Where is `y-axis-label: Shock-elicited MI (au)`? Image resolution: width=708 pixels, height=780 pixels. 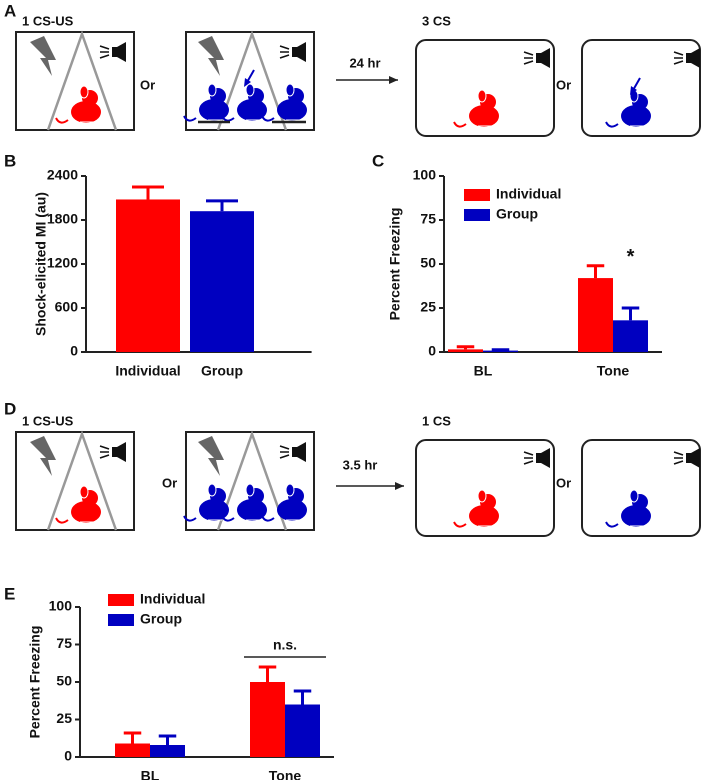
y-axis-label: Shock-elicited MI (au) is located at coordinates (41, 264).